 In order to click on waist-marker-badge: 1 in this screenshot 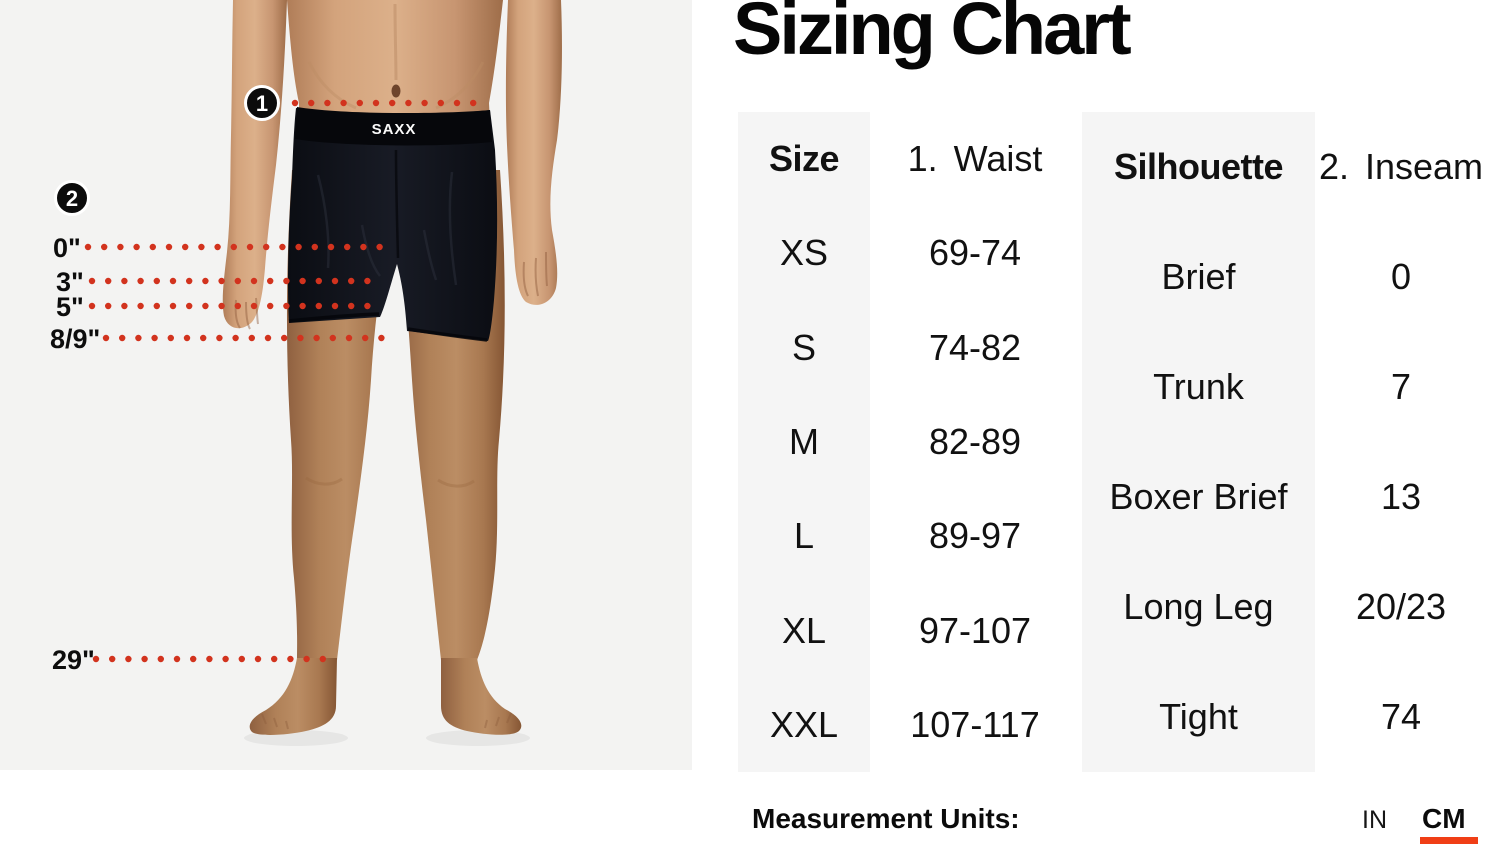, I will do `click(262, 103)`.